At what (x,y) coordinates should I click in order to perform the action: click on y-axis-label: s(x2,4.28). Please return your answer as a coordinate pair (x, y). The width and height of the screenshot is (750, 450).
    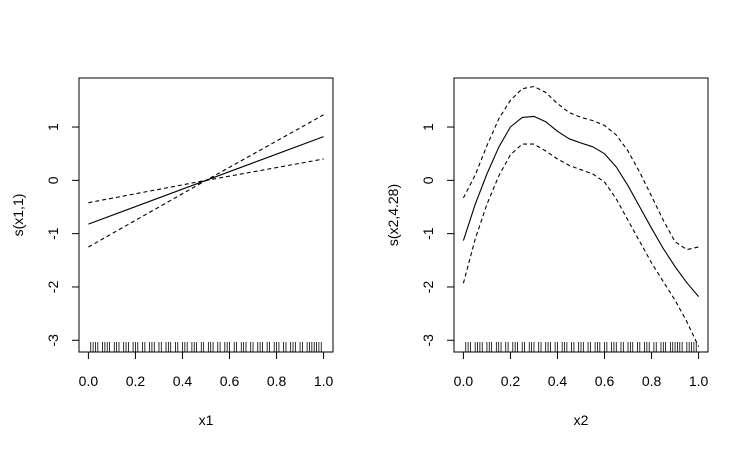
    Looking at the image, I should click on (393, 215).